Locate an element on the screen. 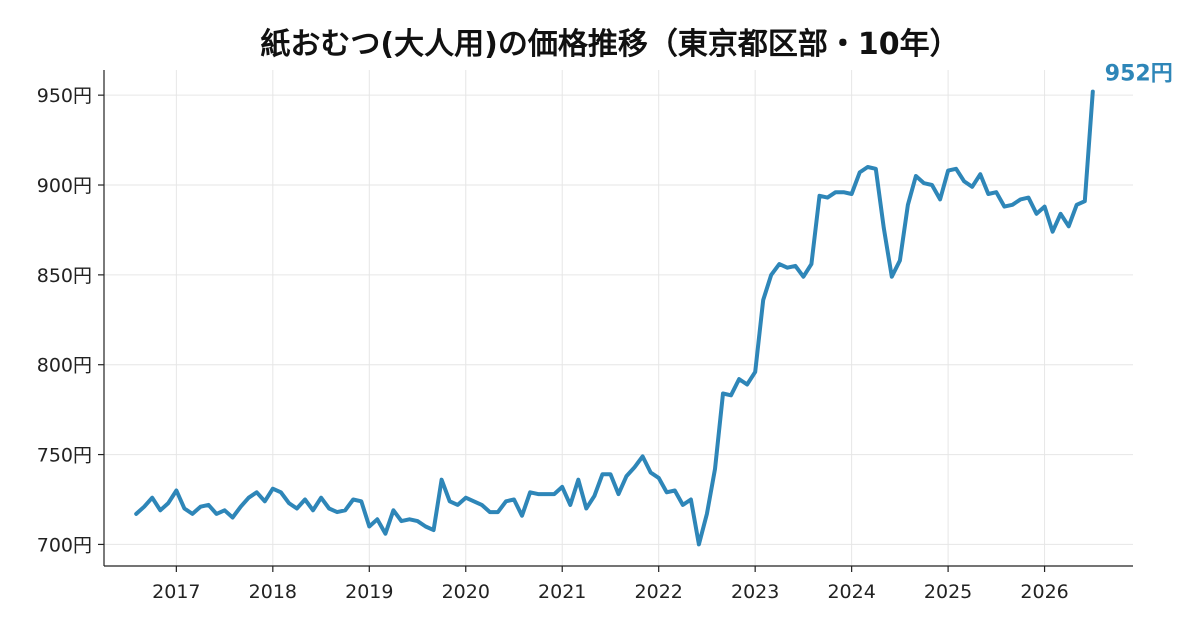 The width and height of the screenshot is (1200, 630). x-tick-label: 2020 is located at coordinates (466, 592).